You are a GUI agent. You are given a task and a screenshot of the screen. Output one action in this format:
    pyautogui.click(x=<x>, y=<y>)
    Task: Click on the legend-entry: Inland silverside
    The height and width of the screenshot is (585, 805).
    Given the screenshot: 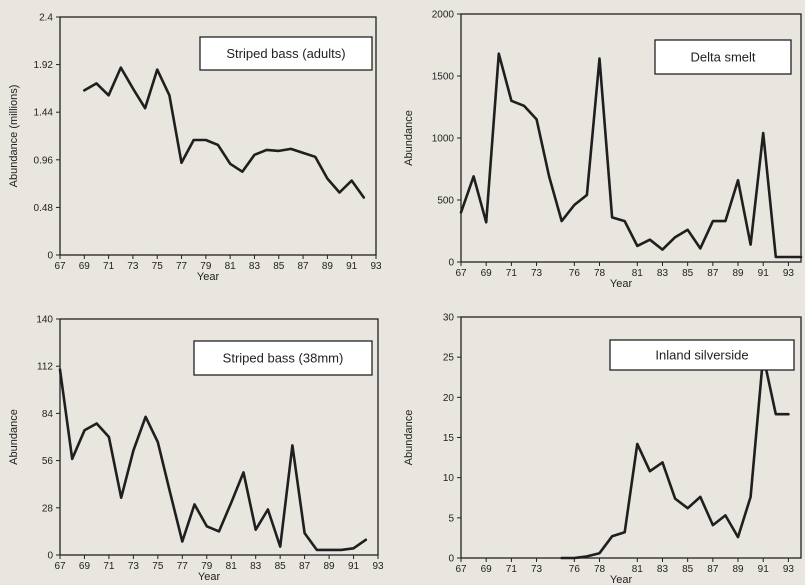 What is the action you would take?
    pyautogui.click(x=701, y=355)
    